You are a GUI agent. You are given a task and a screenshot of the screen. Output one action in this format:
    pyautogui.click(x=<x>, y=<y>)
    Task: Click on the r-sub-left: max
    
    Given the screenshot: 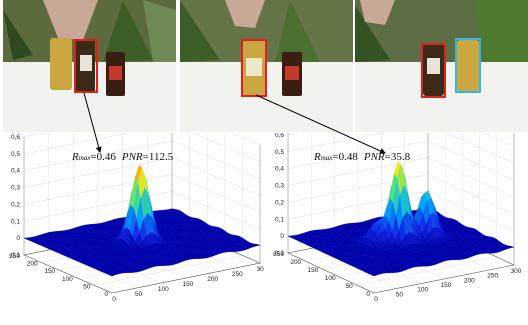 What is the action you would take?
    pyautogui.click(x=85, y=158)
    